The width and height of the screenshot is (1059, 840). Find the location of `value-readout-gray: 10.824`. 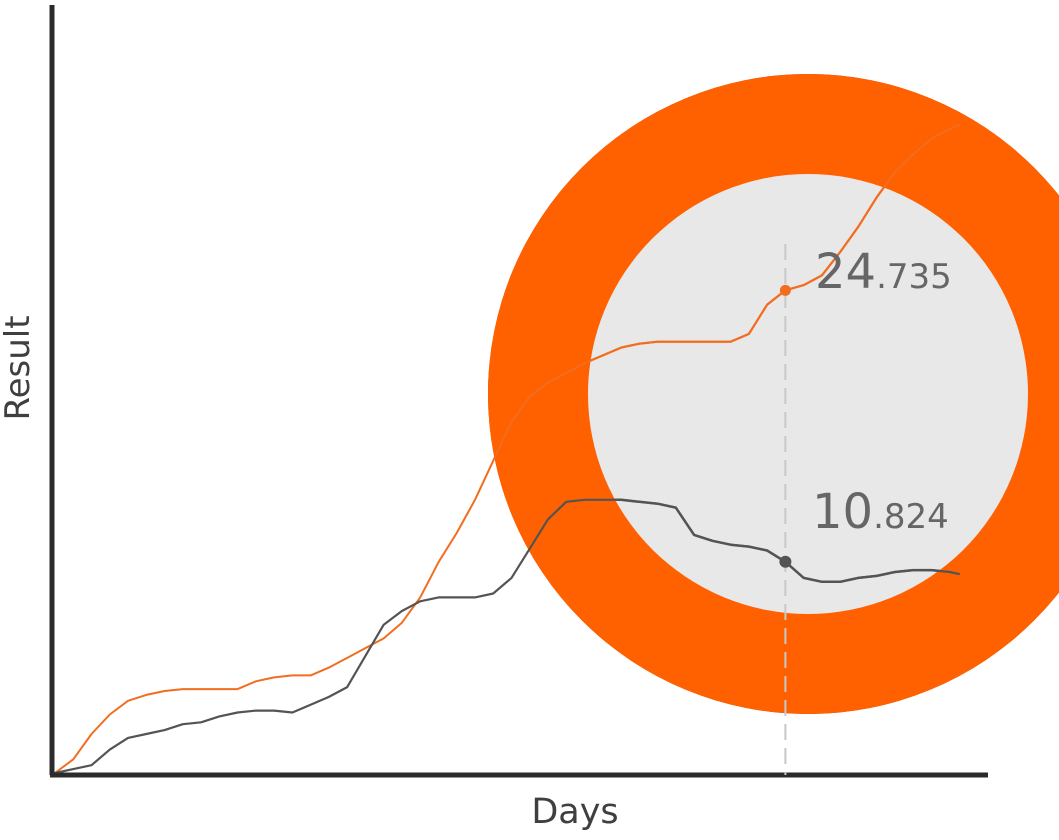

value-readout-gray: 10.824 is located at coordinates (880, 512).